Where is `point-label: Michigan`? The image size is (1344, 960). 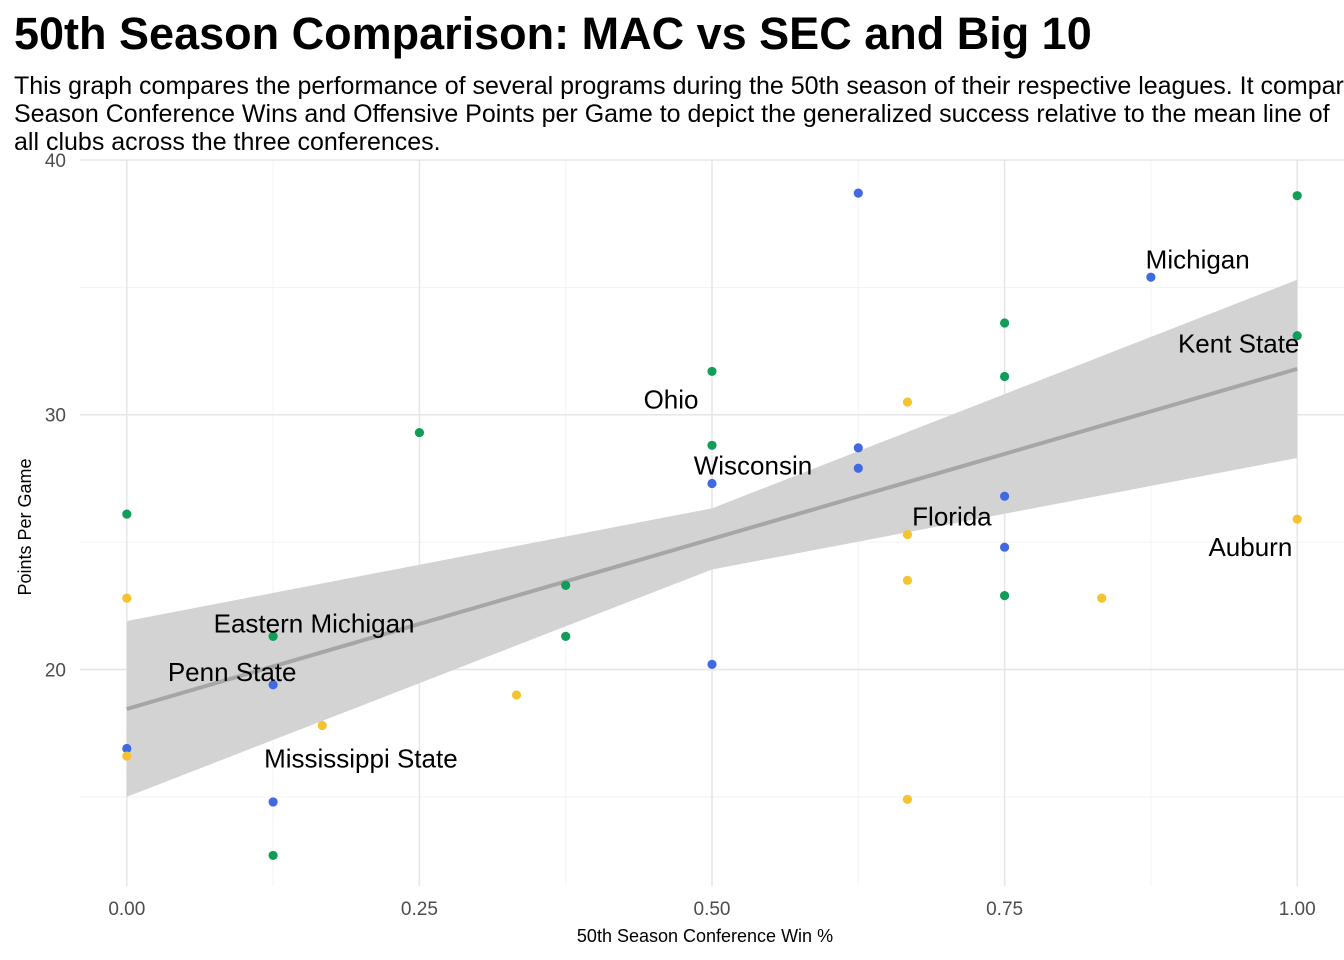
point-label: Michigan is located at coordinates (1198, 259).